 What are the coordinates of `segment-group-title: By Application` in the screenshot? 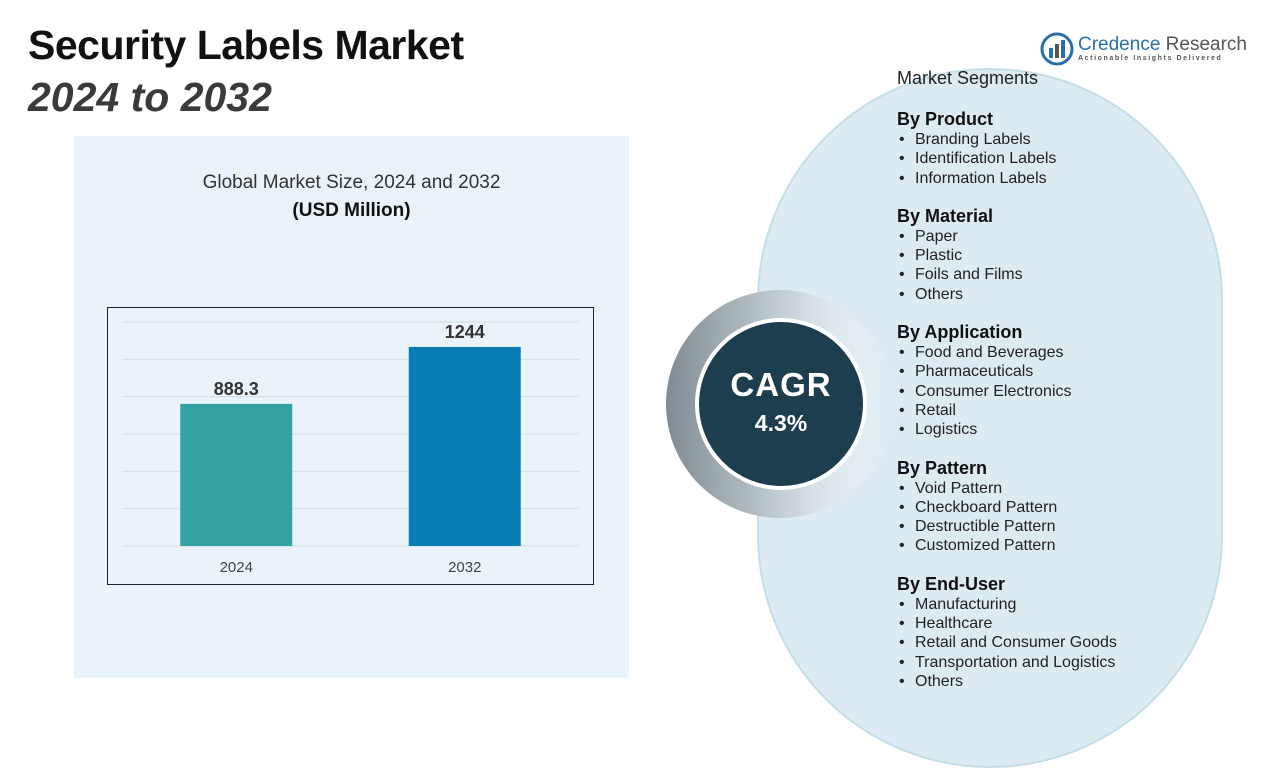 It's located at (960, 332).